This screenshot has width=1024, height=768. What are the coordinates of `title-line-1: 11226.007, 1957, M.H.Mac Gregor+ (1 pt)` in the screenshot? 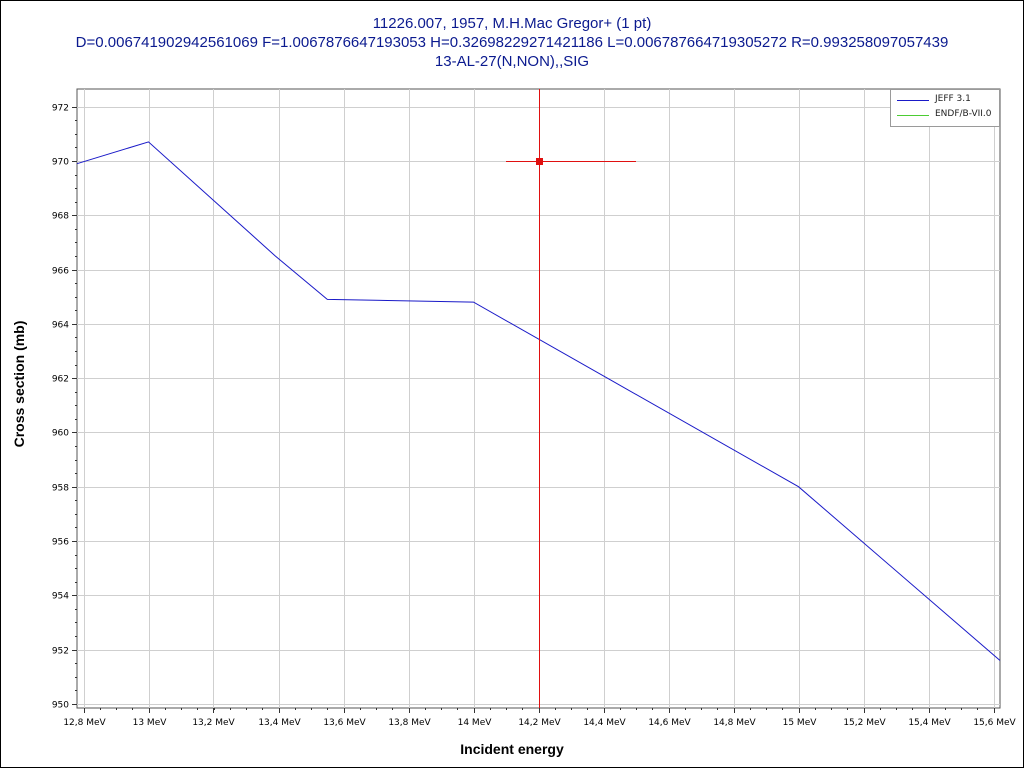 It's located at (512, 23).